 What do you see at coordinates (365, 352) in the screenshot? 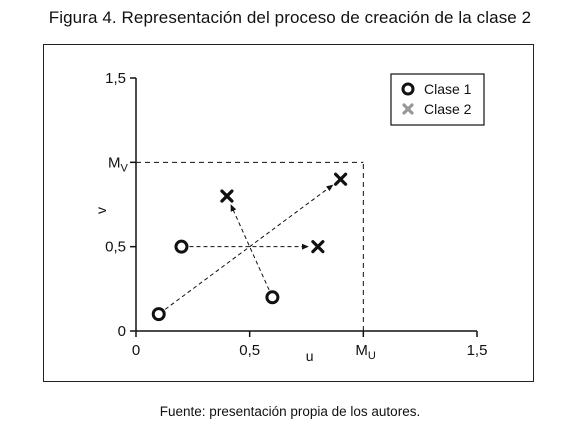
I see `x-tick-label-mu: MU` at bounding box center [365, 352].